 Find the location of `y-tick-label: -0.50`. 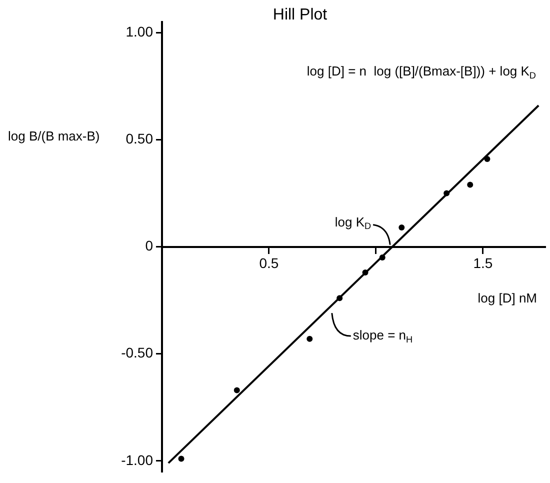

y-tick-label: -0.50 is located at coordinates (137, 352).